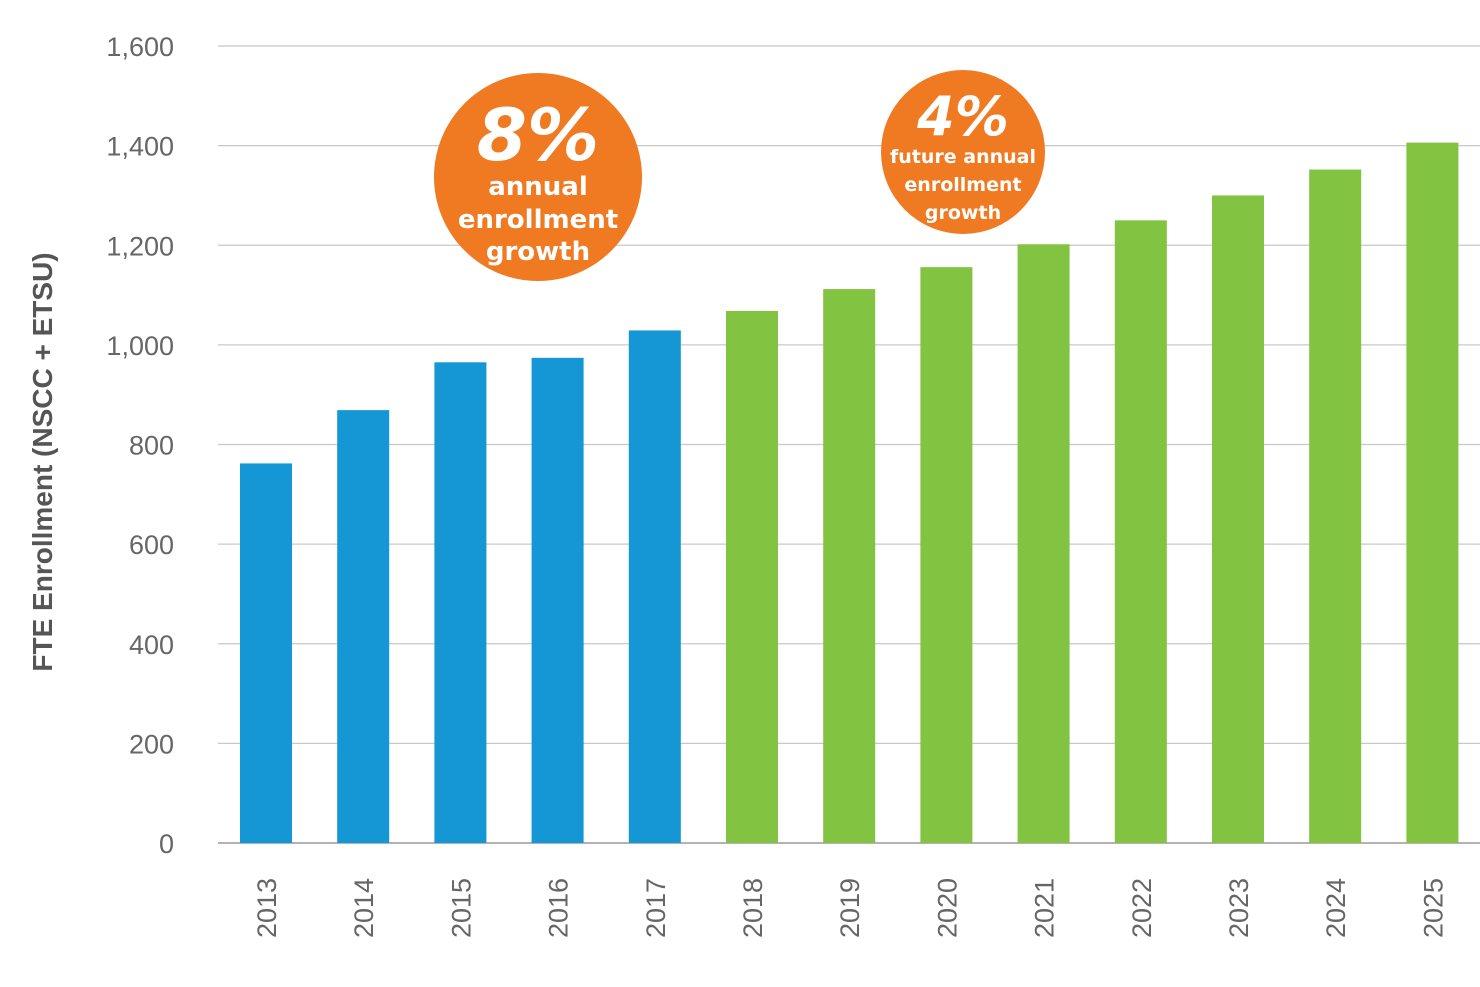  I want to click on callout-4-percent-line1: future annual, so click(963, 157).